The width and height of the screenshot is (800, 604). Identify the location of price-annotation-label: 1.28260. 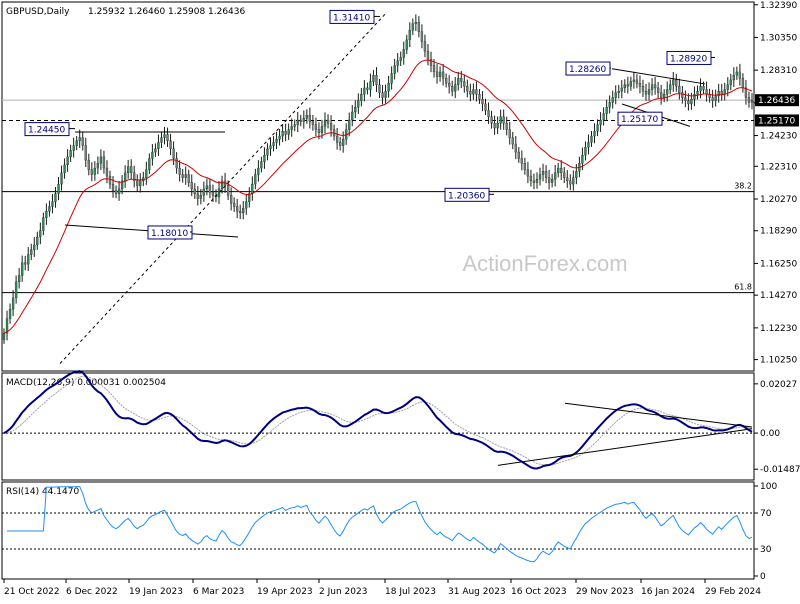
(587, 70).